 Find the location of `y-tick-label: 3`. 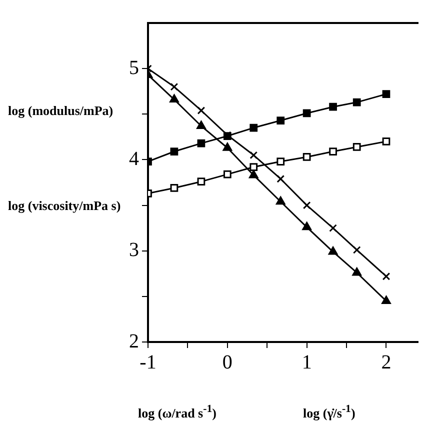

y-tick-label: 3 is located at coordinates (134, 250).